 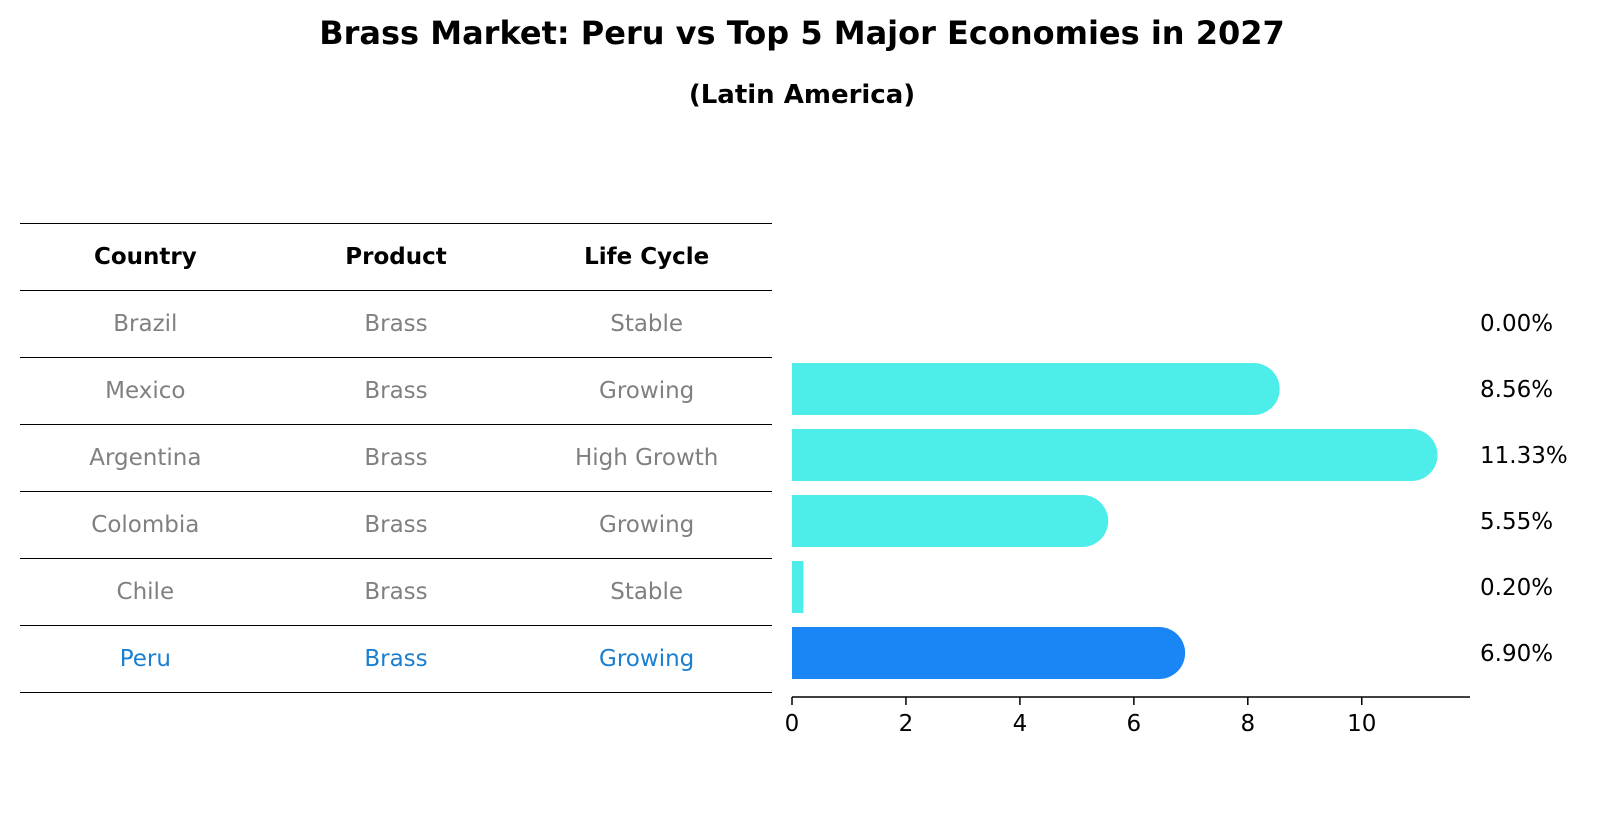 I want to click on table-header-row: Country Product Life Cycle, so click(x=396, y=257).